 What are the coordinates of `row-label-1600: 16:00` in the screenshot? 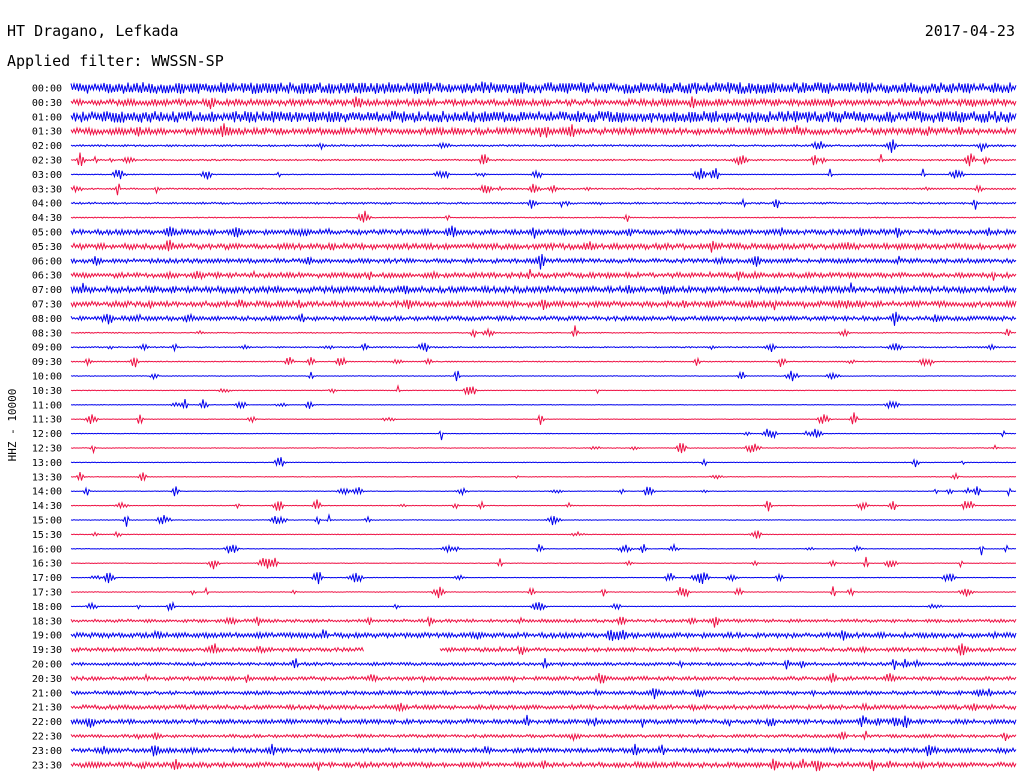 It's located at (47, 549).